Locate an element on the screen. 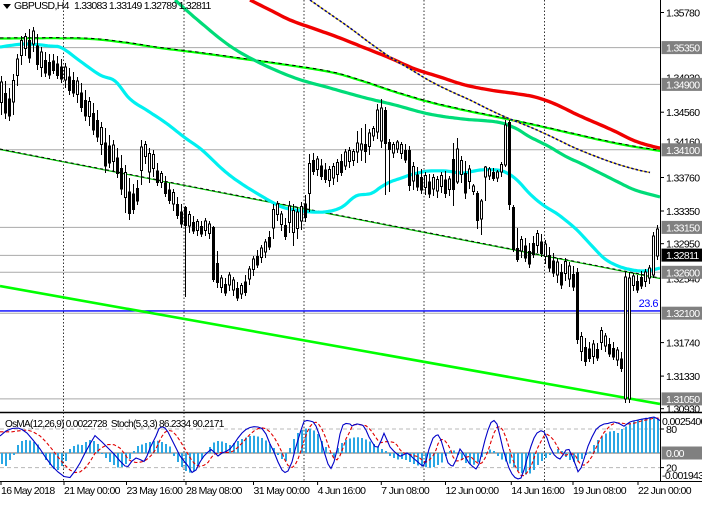 This screenshot has width=702, height=507. svg-text: GBPUSD,H4 is located at coordinates (42, 6).